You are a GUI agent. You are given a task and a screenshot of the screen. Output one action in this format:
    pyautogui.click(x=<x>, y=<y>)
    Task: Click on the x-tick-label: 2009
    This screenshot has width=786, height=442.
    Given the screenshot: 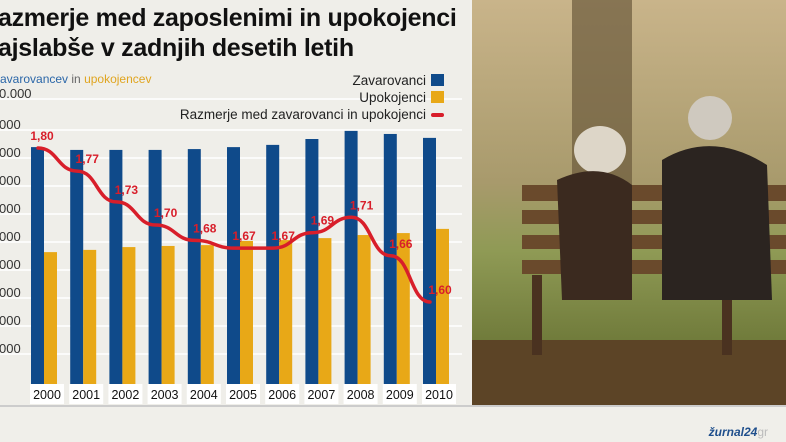 What is the action you would take?
    pyautogui.click(x=400, y=395)
    